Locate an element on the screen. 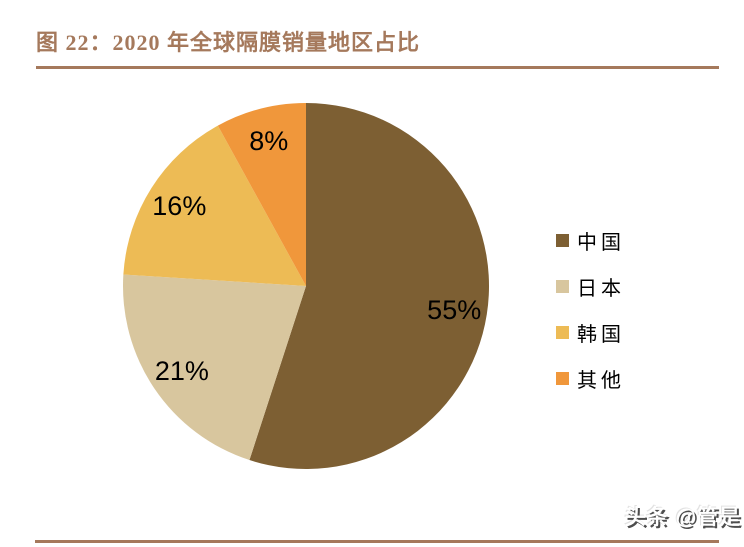 This screenshot has height=547, width=744. title-divider is located at coordinates (377, 67).